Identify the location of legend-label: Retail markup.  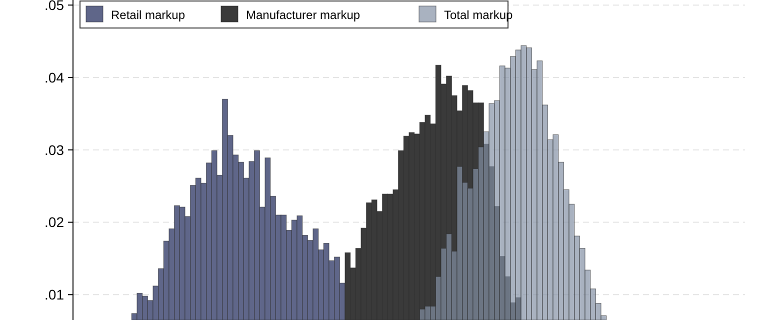
(148, 15).